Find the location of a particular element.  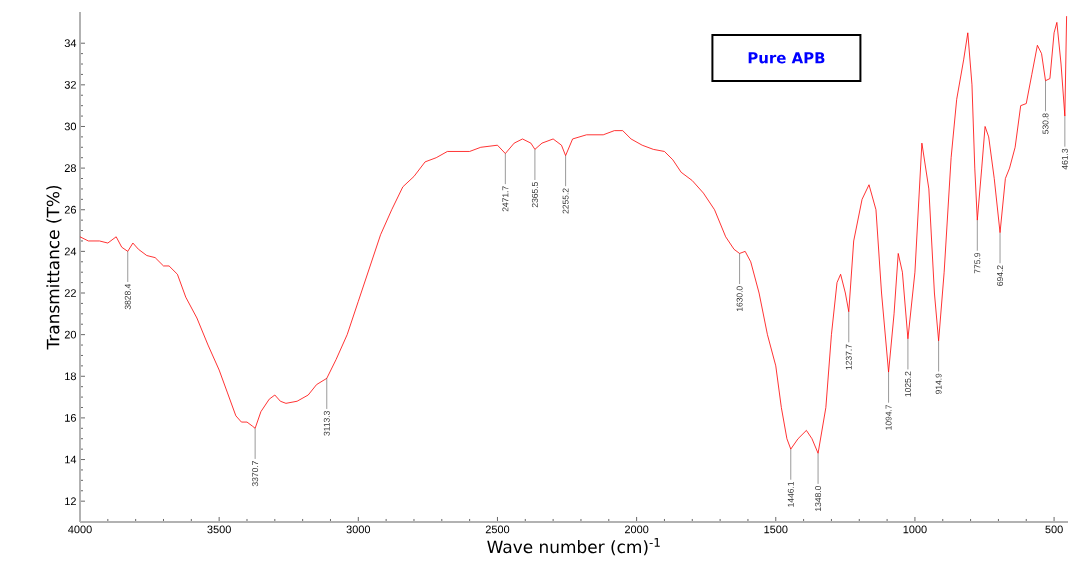

y-tick-label: 20 is located at coordinates (70, 334).